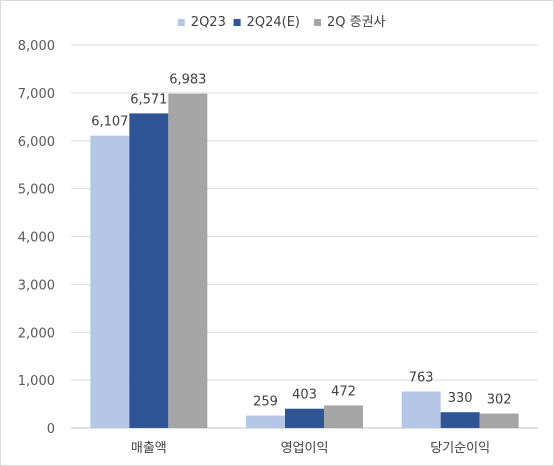  I want to click on data-label: 472, so click(343, 391).